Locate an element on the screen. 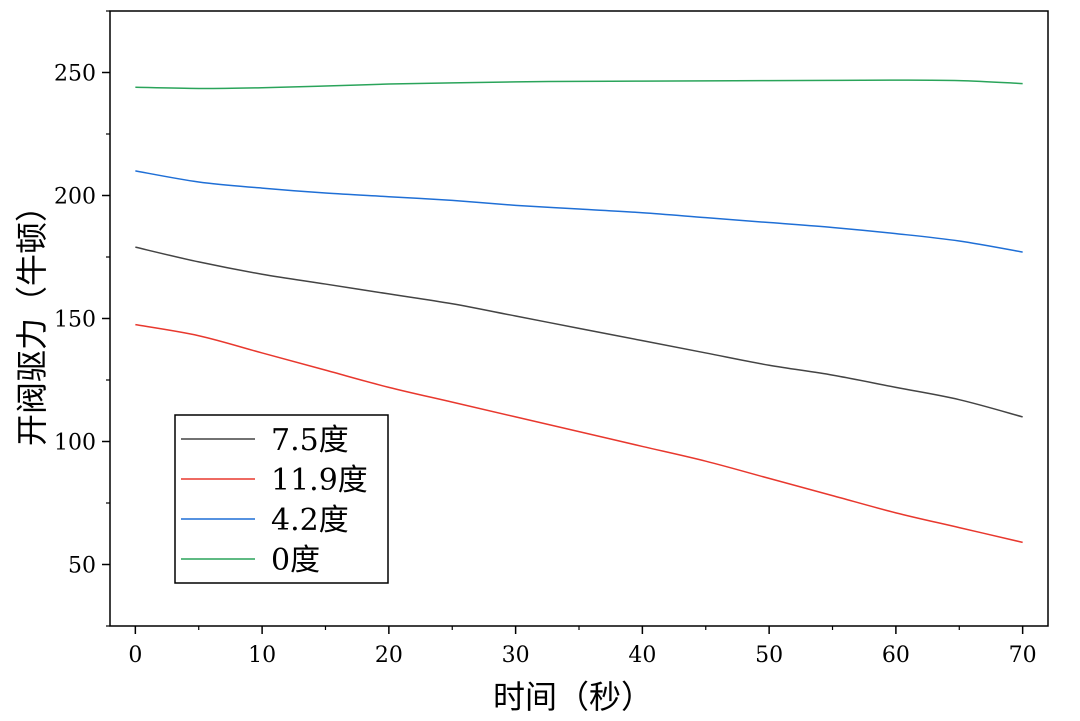 Image resolution: width=1080 pixels, height=721 pixels. x-tick-label-7: 70 is located at coordinates (1023, 655).